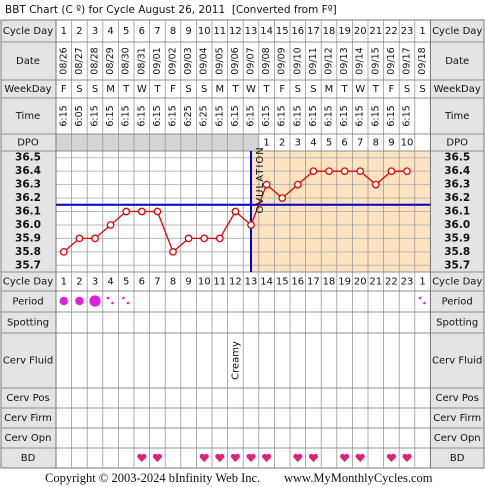 The height and width of the screenshot is (487, 485). Describe the element at coordinates (360, 60) in the screenshot. I see `date: 09/14` at that location.